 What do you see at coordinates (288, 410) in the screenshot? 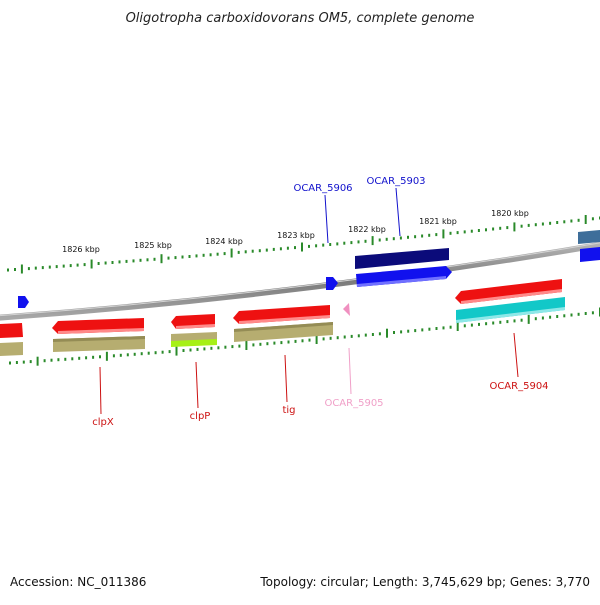
I see `gene-label-tig: tig` at bounding box center [288, 410].